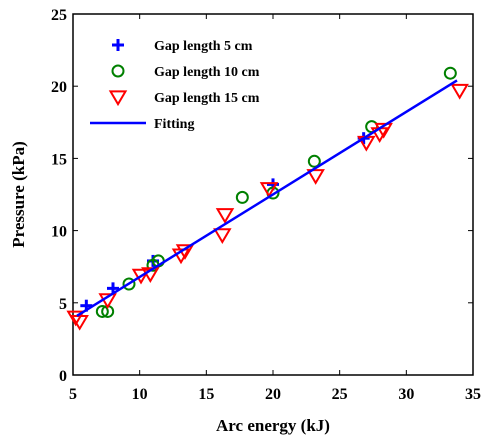 This screenshot has height=436, width=488. Describe the element at coordinates (63, 304) in the screenshot. I see `y-tick-label: 5` at that location.